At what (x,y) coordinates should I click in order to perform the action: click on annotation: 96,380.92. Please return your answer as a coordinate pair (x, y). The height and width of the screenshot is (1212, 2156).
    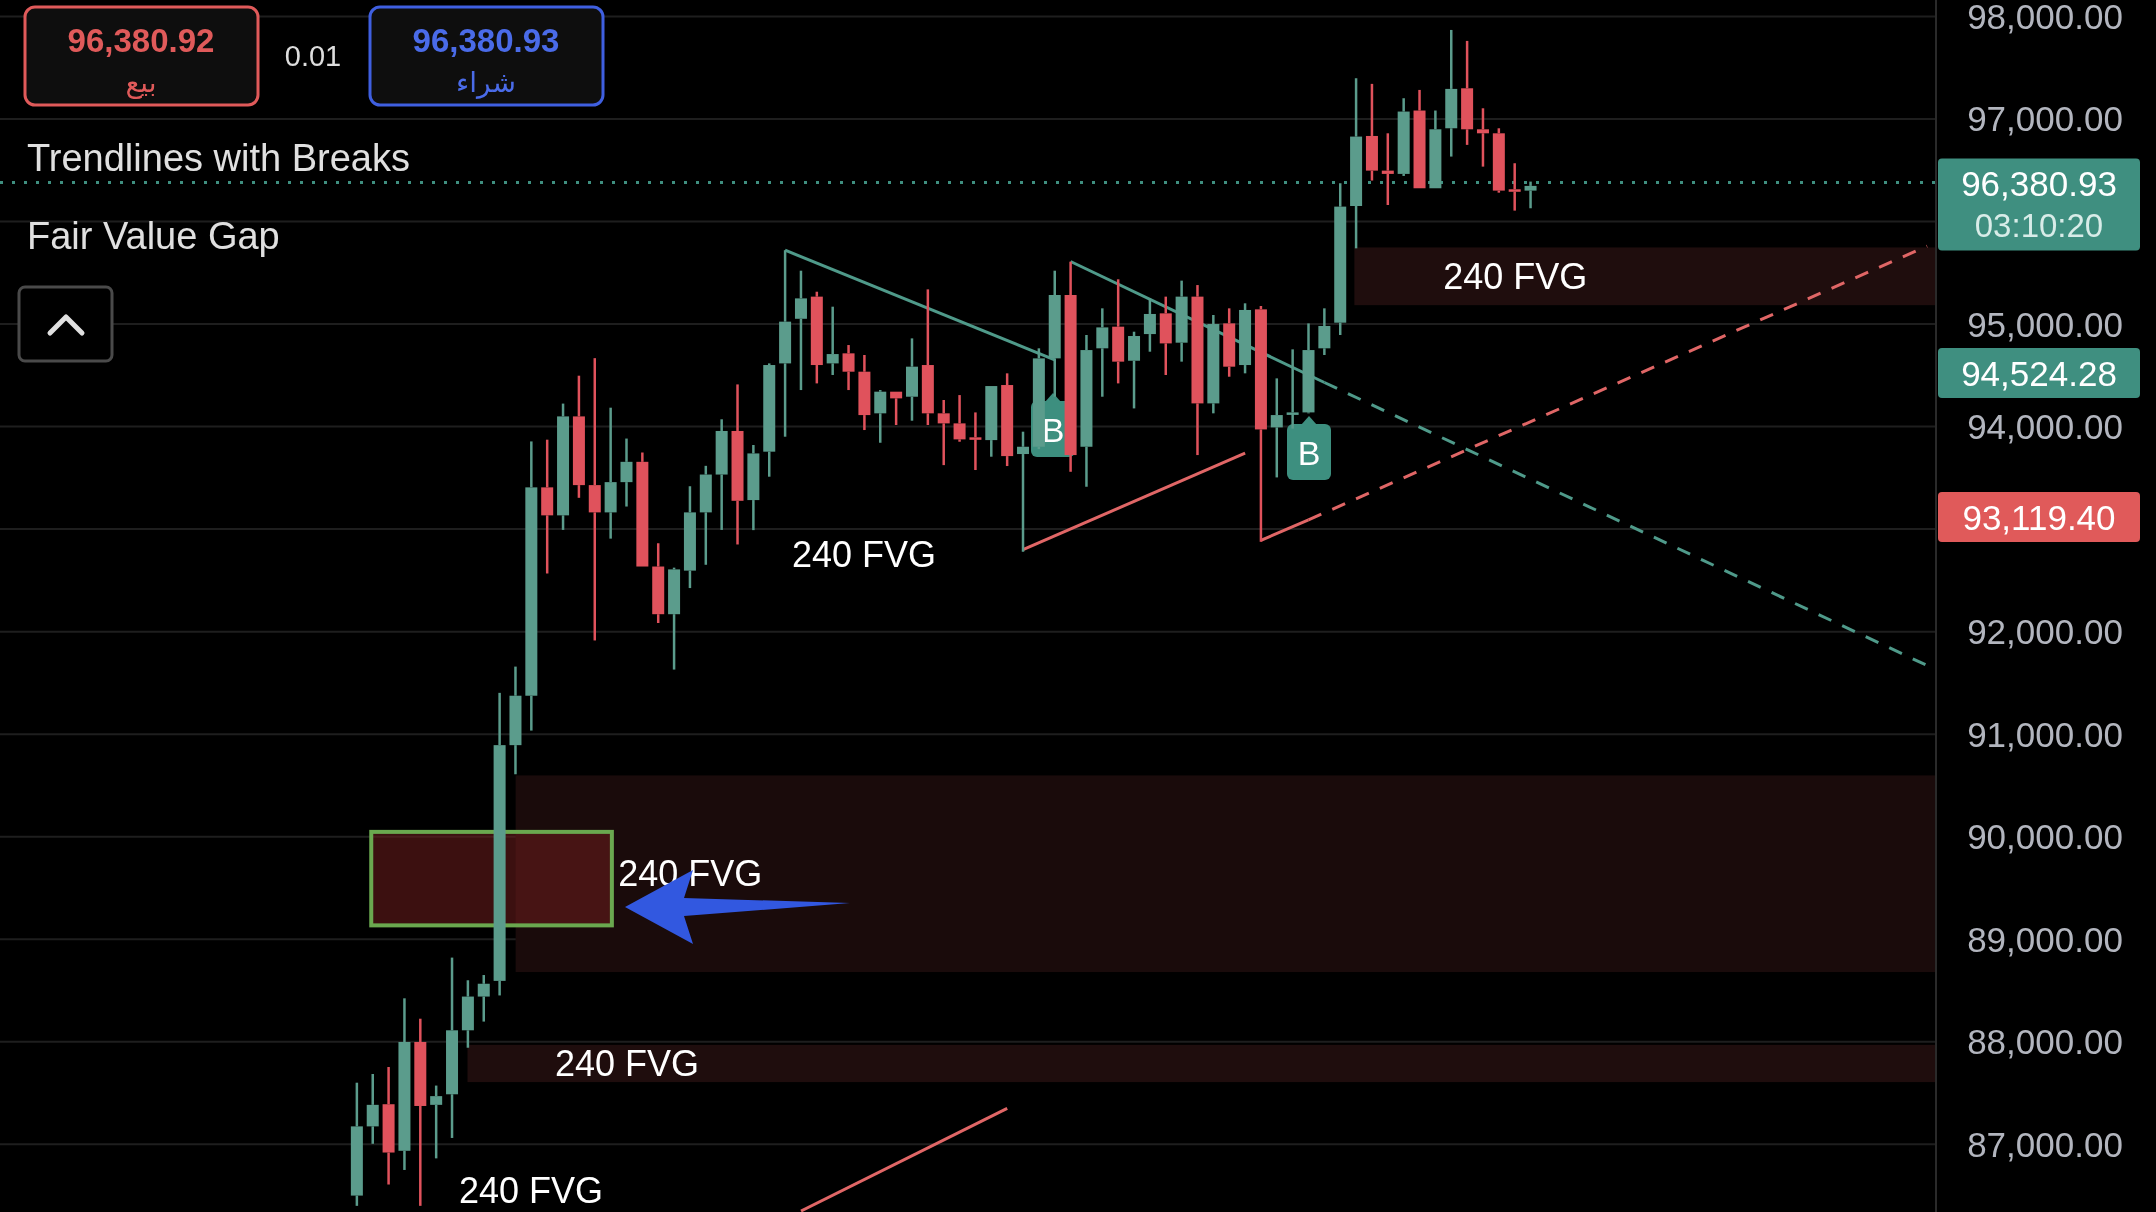
    Looking at the image, I should click on (141, 40).